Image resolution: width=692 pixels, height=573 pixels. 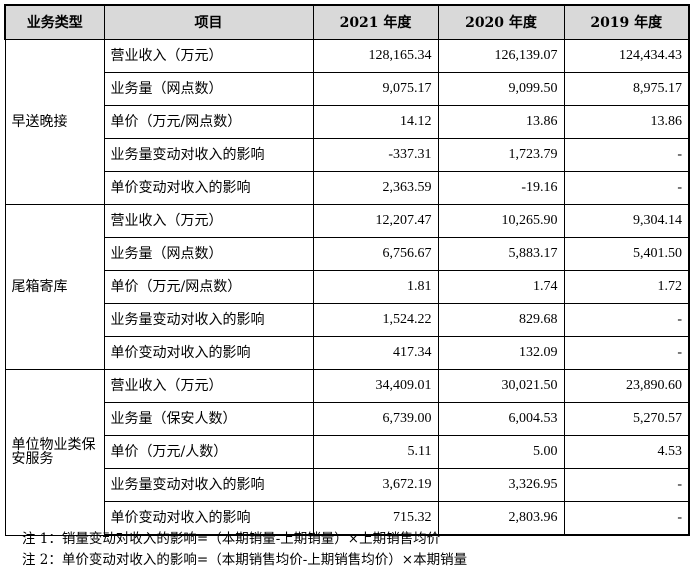 What do you see at coordinates (375, 386) in the screenshot?
I see `value-2021-cell: 34,409.01` at bounding box center [375, 386].